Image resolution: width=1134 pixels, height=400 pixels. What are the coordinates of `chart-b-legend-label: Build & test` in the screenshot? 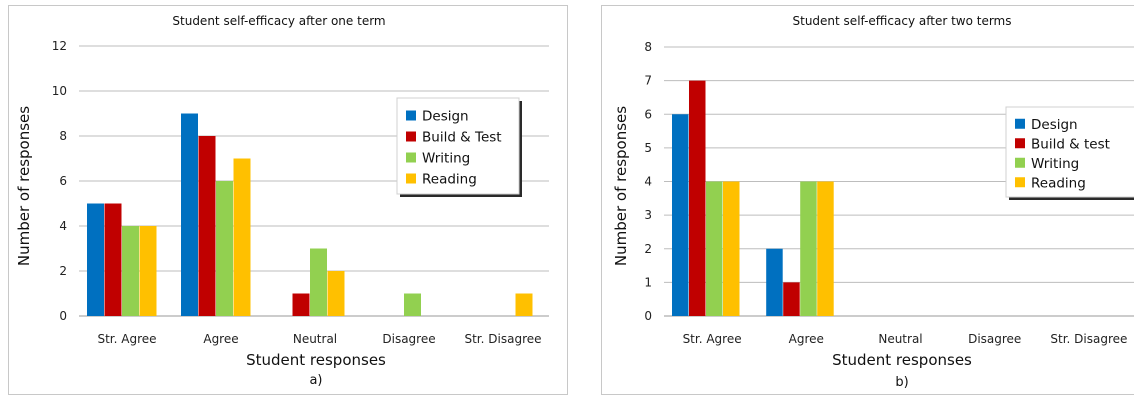 It's located at (1070, 144).